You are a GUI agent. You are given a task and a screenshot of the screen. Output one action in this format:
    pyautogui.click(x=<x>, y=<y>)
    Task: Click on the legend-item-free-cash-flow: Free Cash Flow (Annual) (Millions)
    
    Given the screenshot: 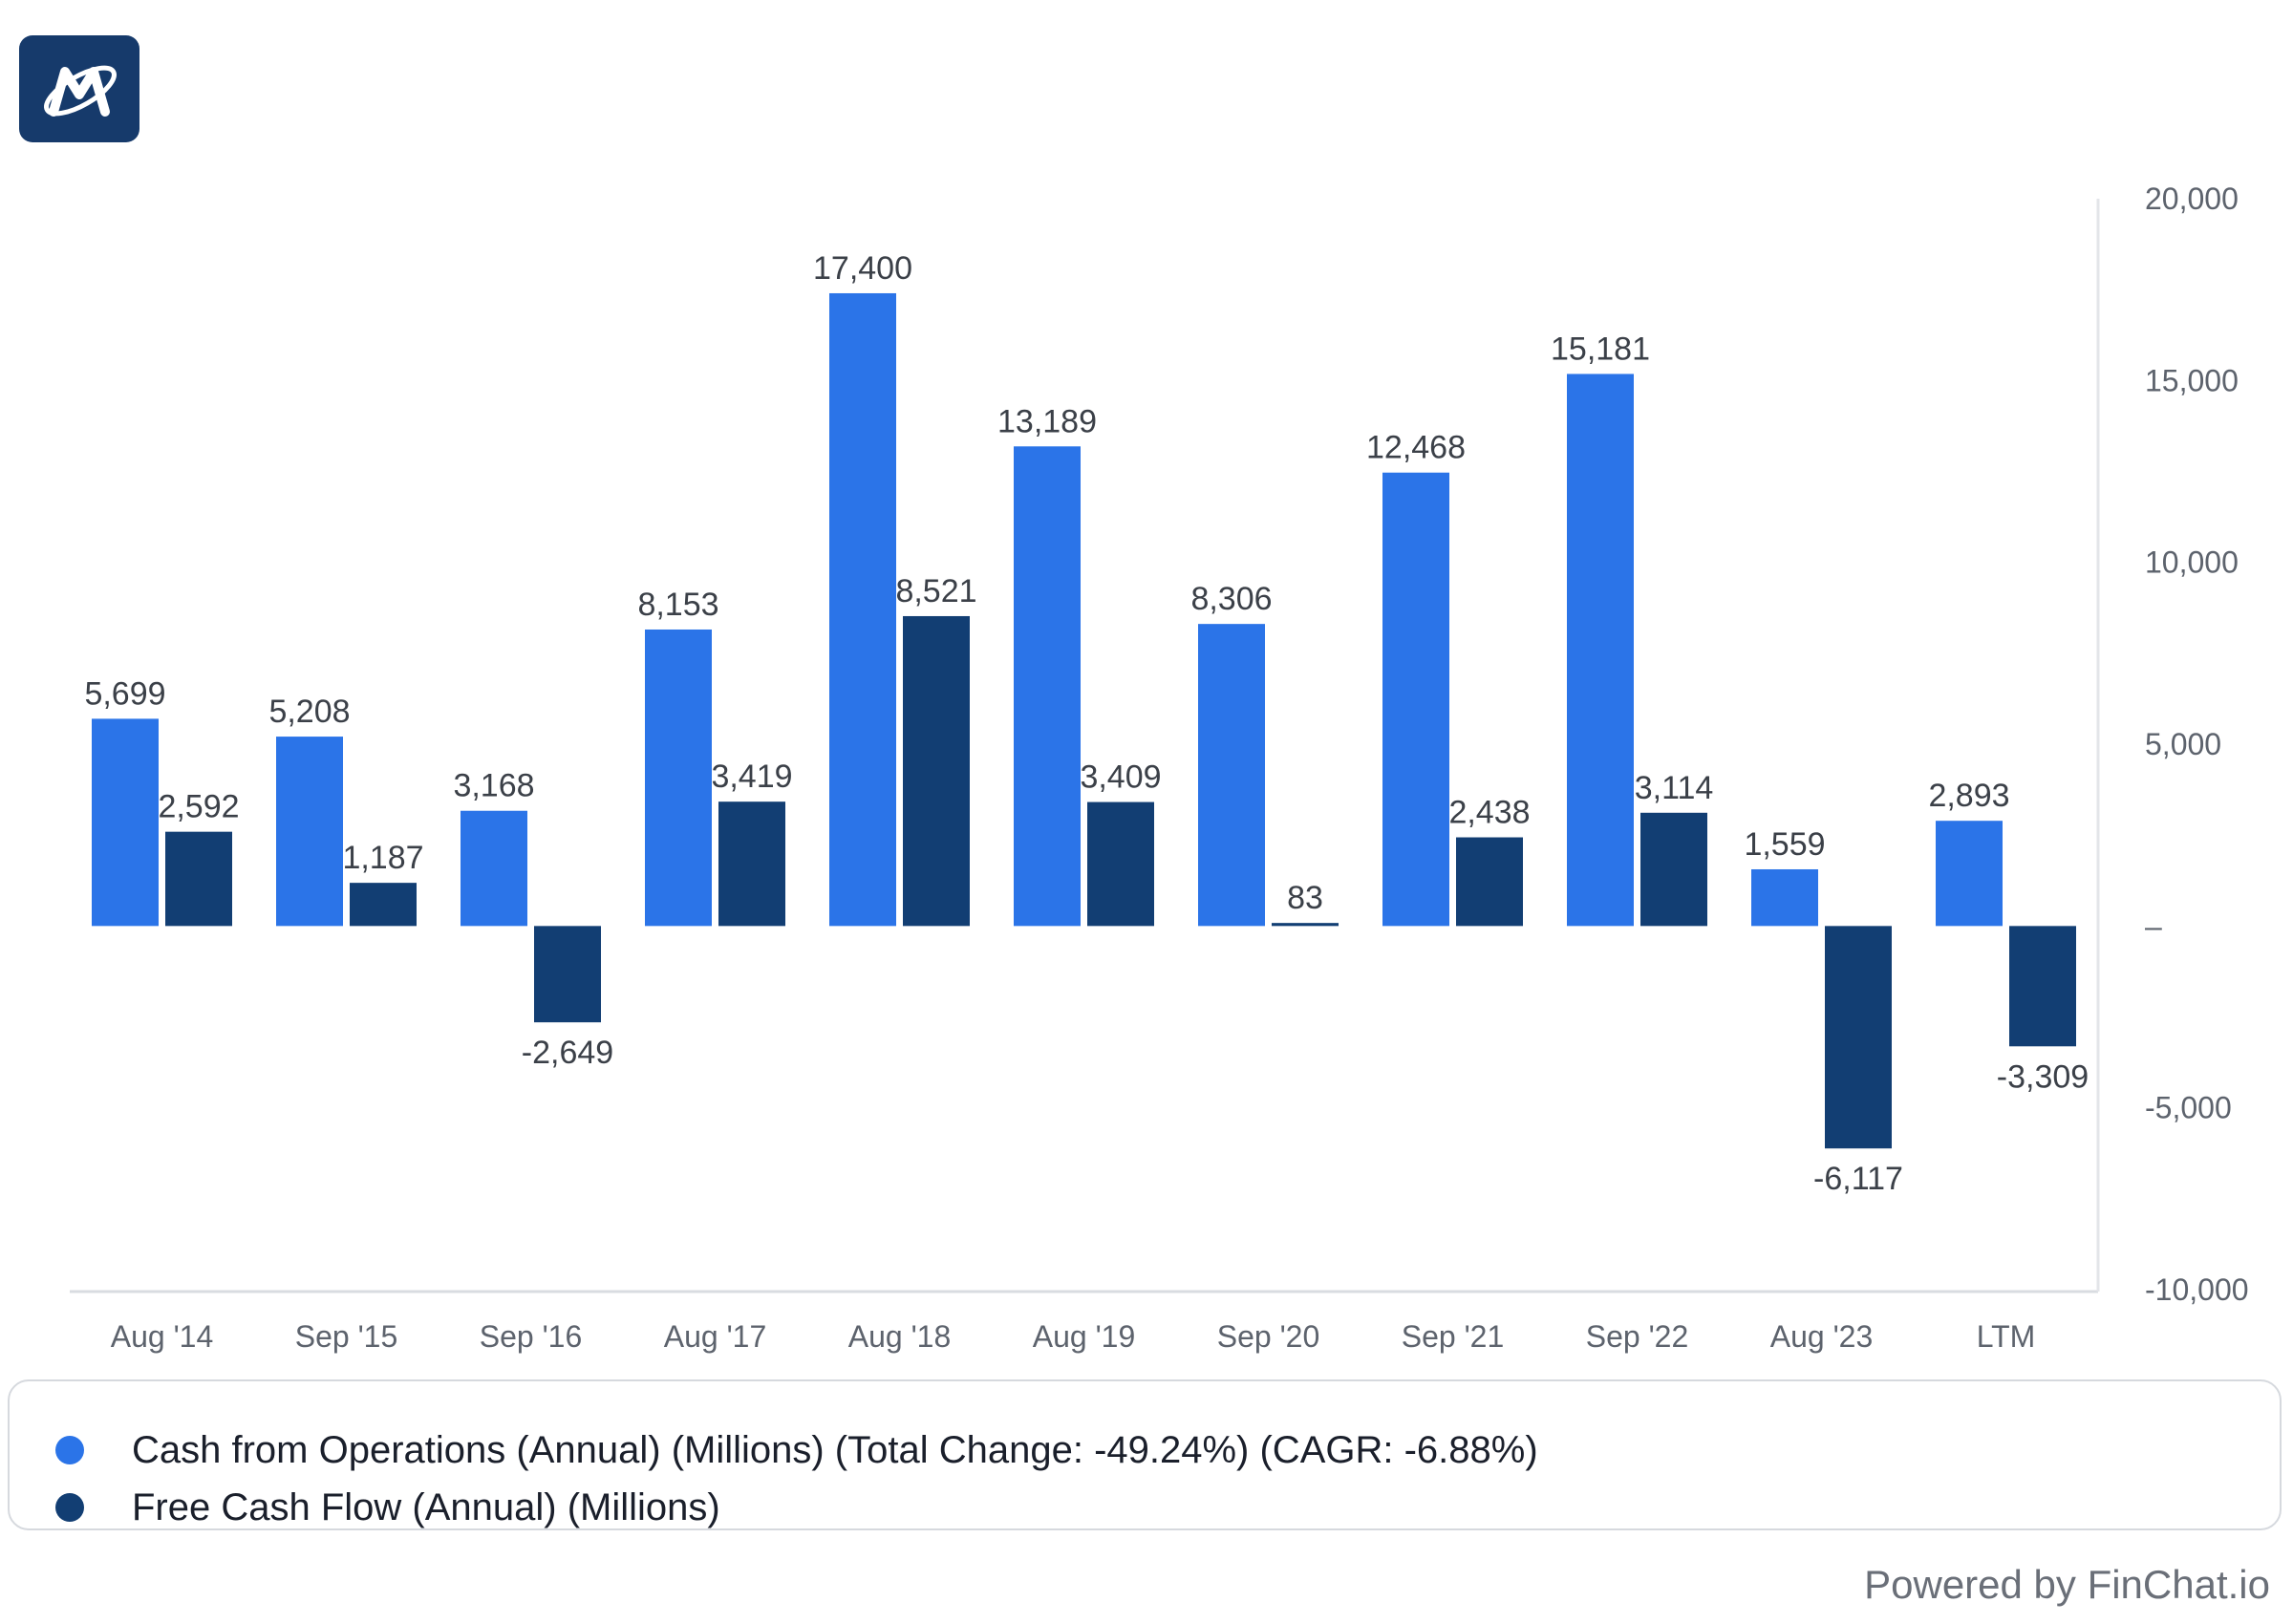 What is the action you would take?
    pyautogui.click(x=387, y=1508)
    